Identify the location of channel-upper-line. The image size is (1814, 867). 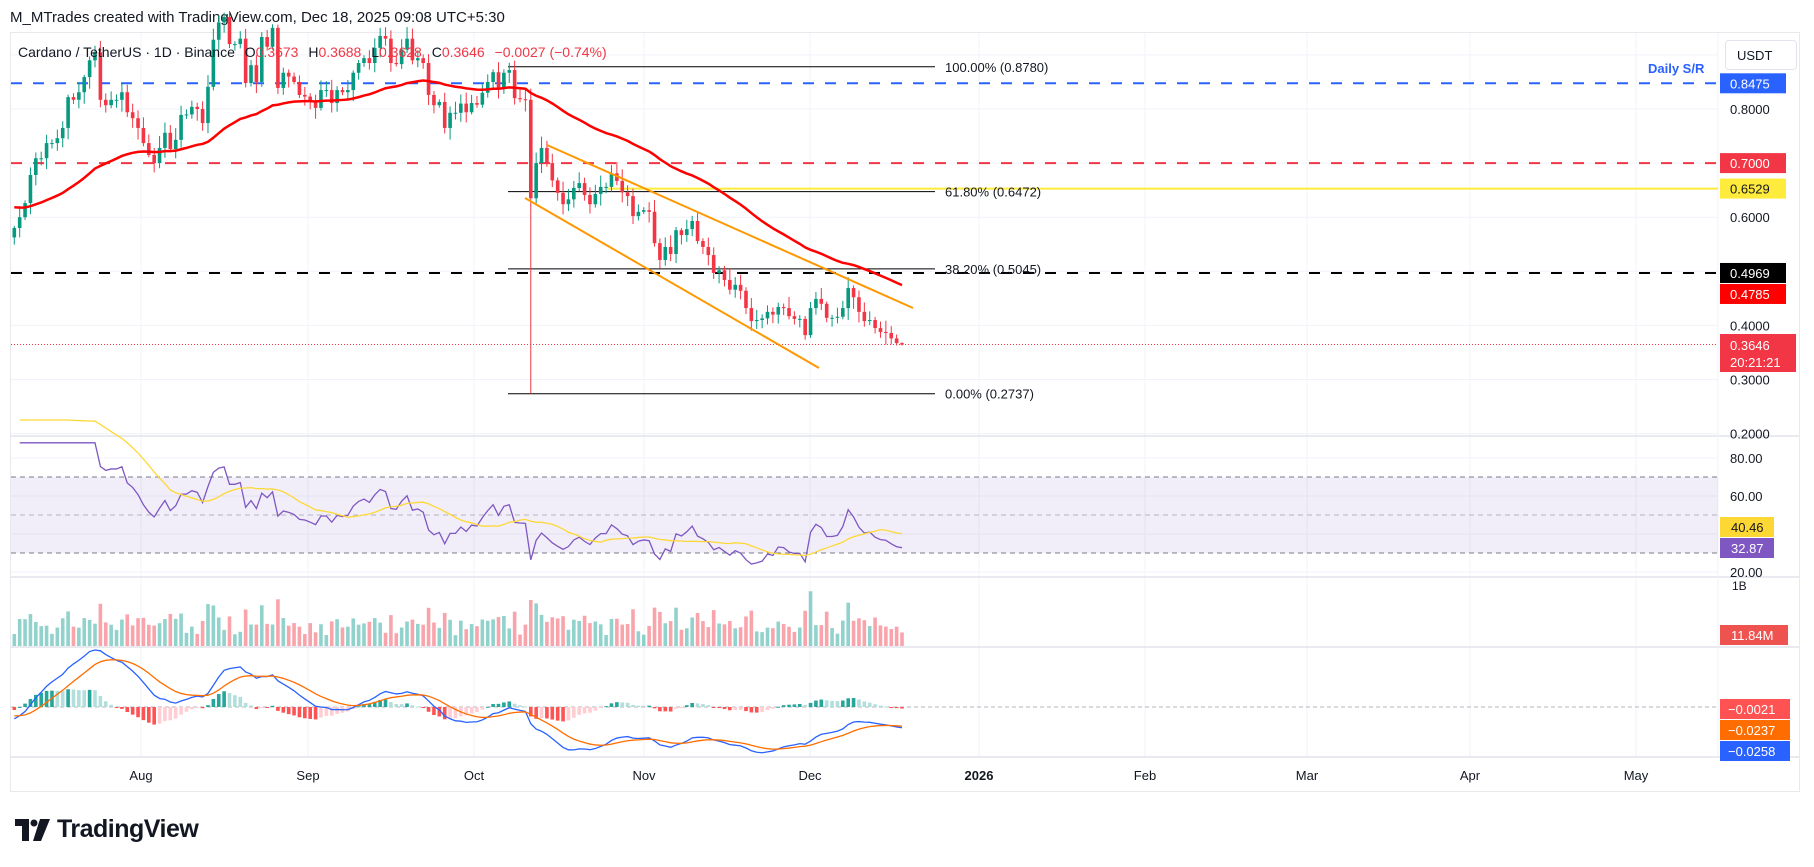
(730, 226).